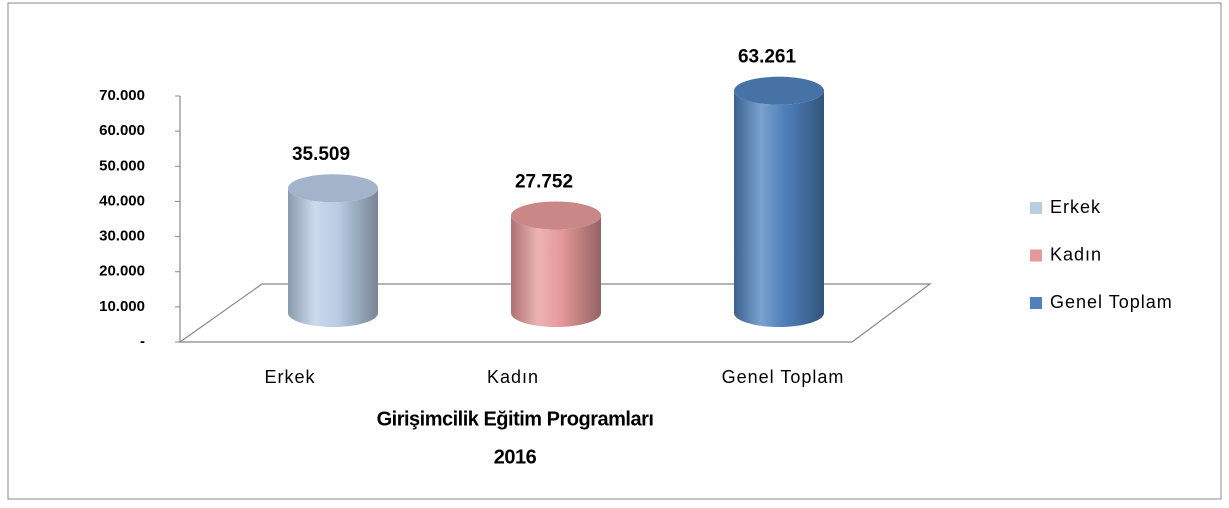  Describe the element at coordinates (1076, 254) in the screenshot. I see `legend-label: Kadın` at that location.